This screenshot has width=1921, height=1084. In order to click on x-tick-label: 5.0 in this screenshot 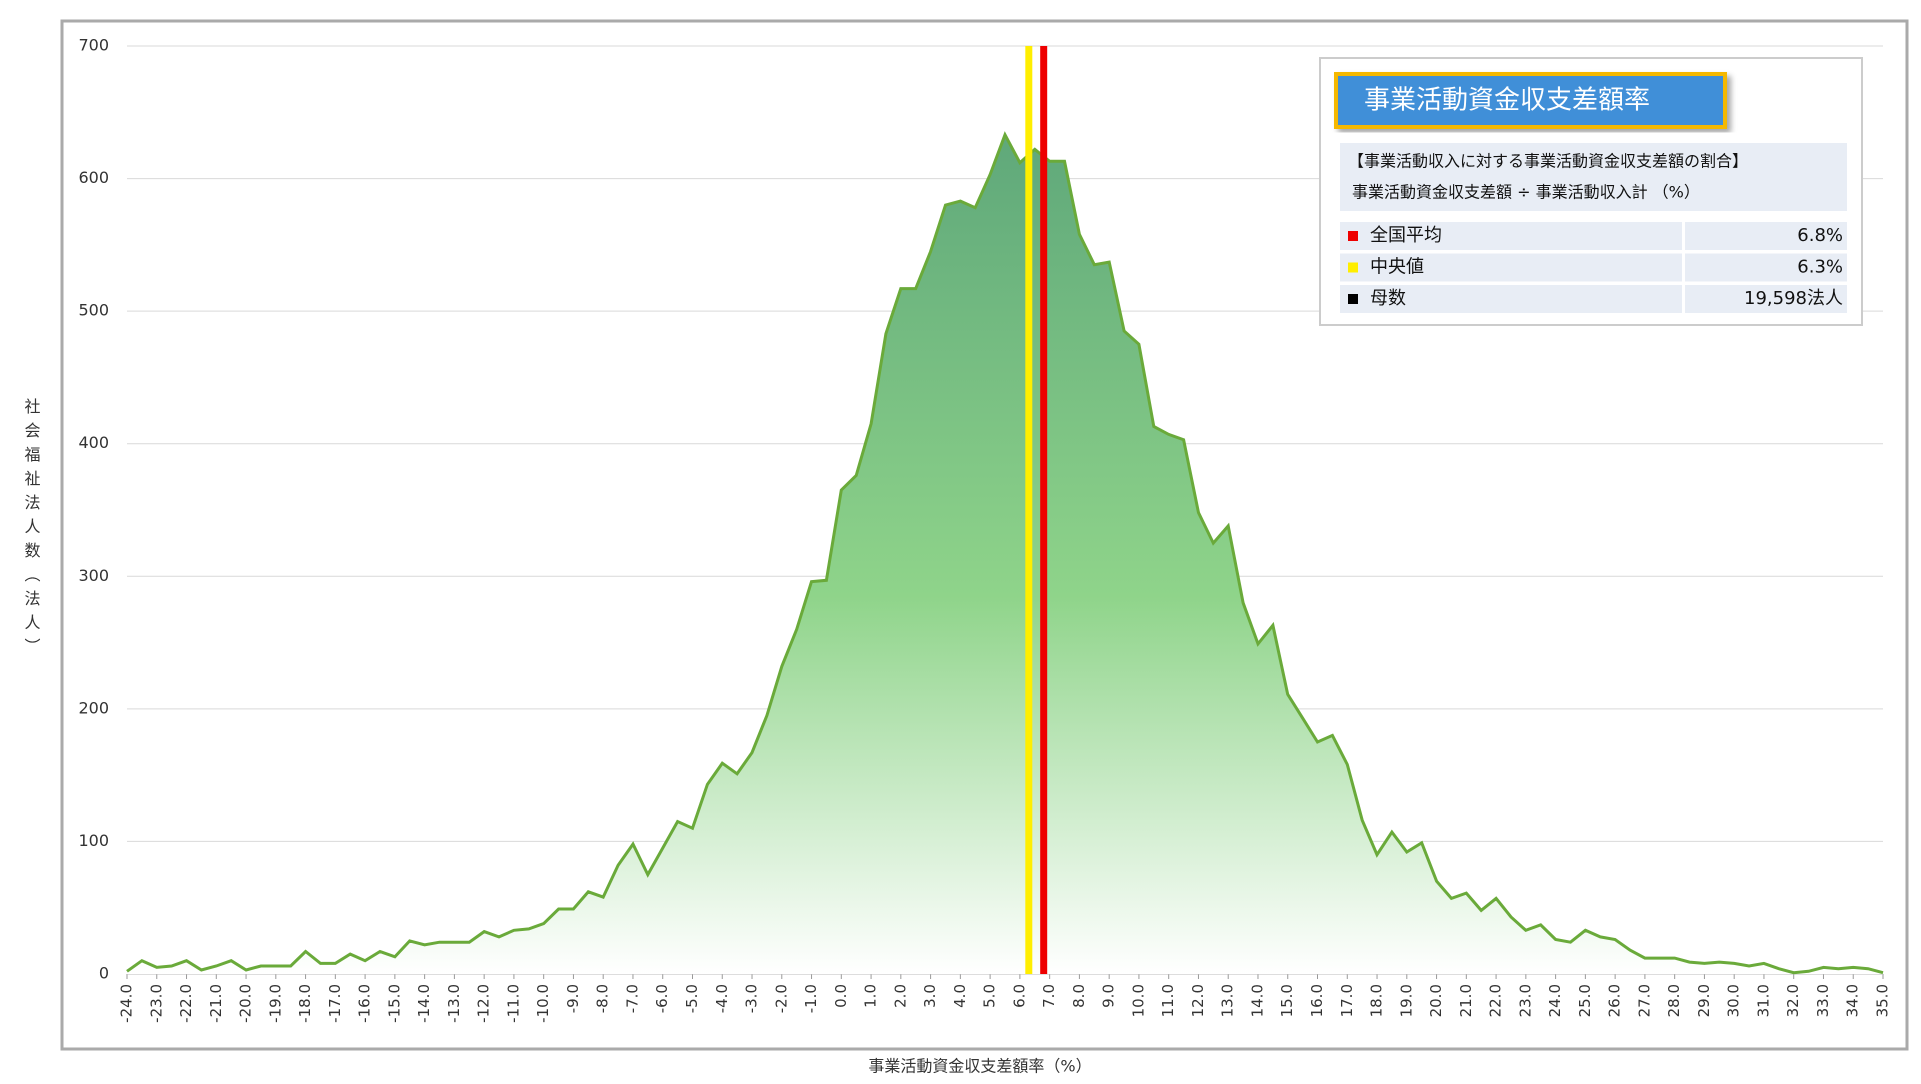, I will do `click(990, 996)`.